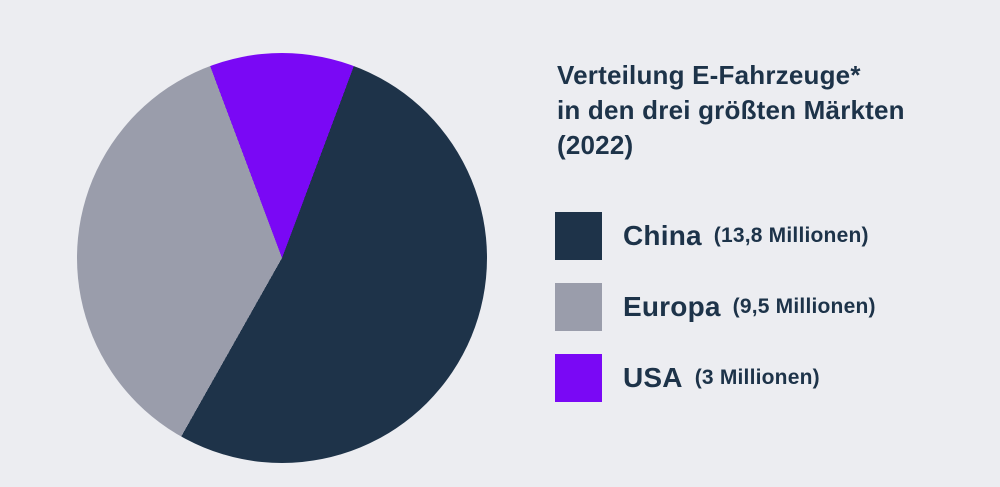 This screenshot has width=1000, height=487. Describe the element at coordinates (662, 235) in the screenshot. I see `legend-label: China` at that location.